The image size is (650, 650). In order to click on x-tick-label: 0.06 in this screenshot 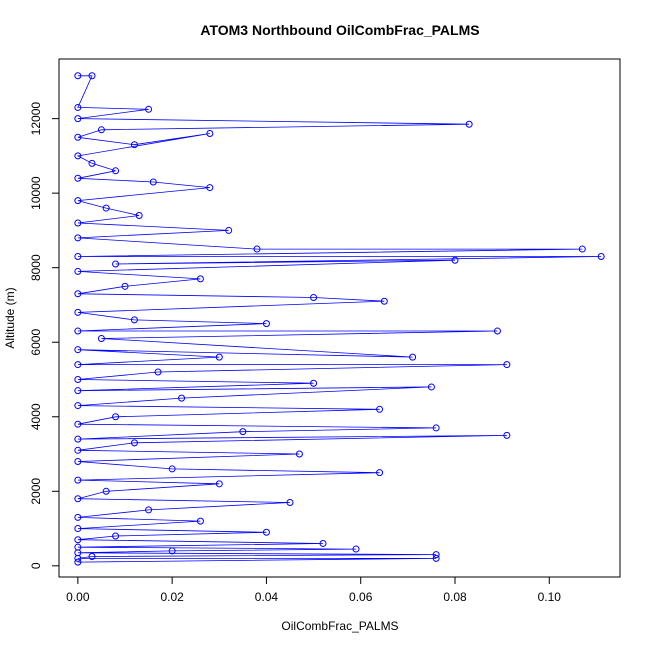, I will do `click(361, 597)`.